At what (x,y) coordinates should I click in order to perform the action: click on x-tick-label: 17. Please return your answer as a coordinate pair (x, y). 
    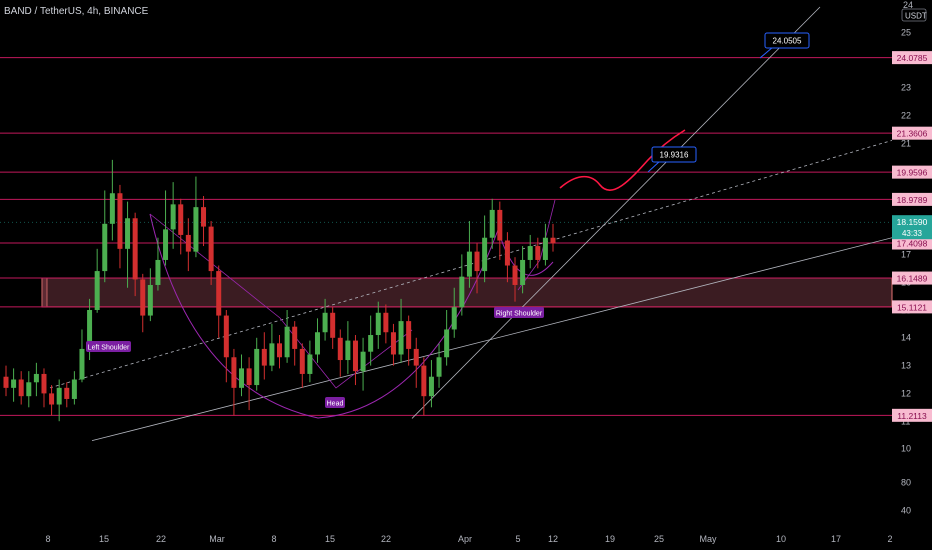
    Looking at the image, I should click on (836, 539).